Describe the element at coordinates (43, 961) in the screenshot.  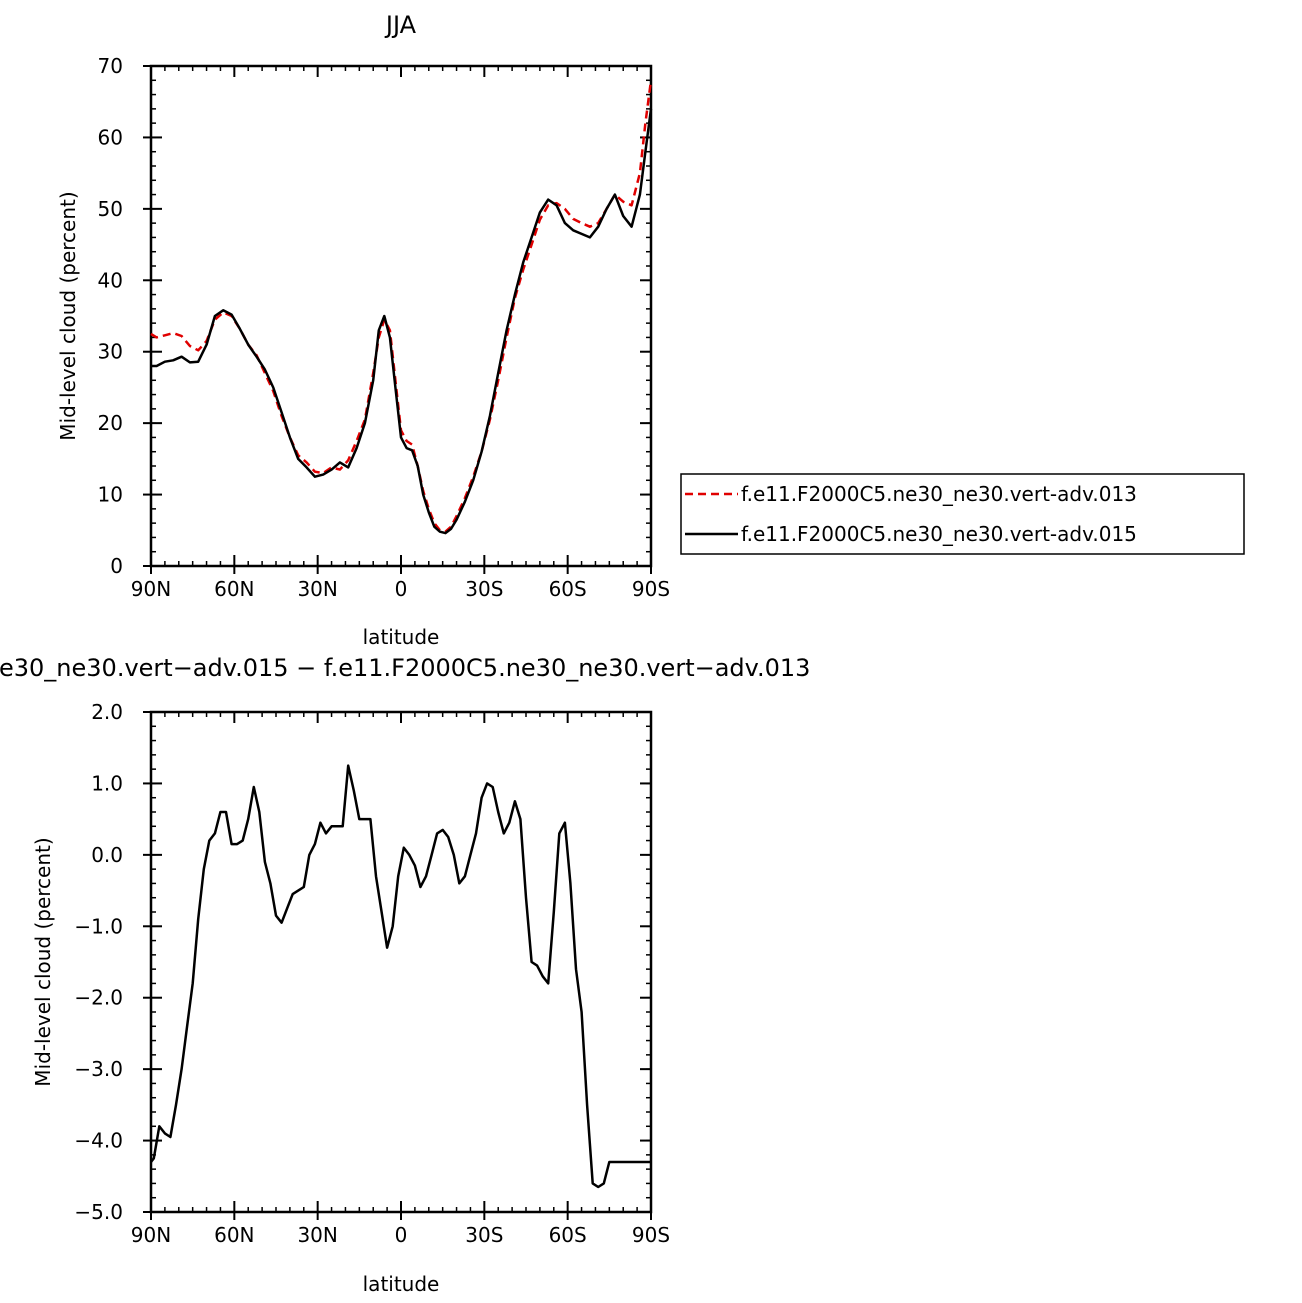
I see `bottom-y-axis-label: Mid-level cloud (percent)` at that location.